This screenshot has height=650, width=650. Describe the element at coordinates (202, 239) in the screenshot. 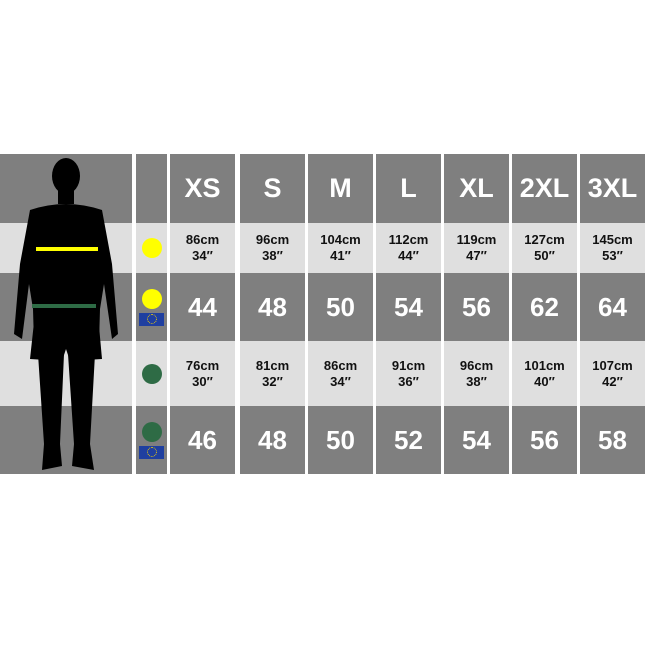

I see `chest-cm: 86cm` at that location.